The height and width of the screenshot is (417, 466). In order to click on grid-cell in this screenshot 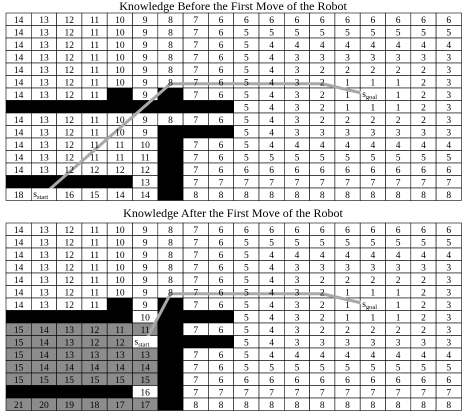, I will do `click(448, 194)`.